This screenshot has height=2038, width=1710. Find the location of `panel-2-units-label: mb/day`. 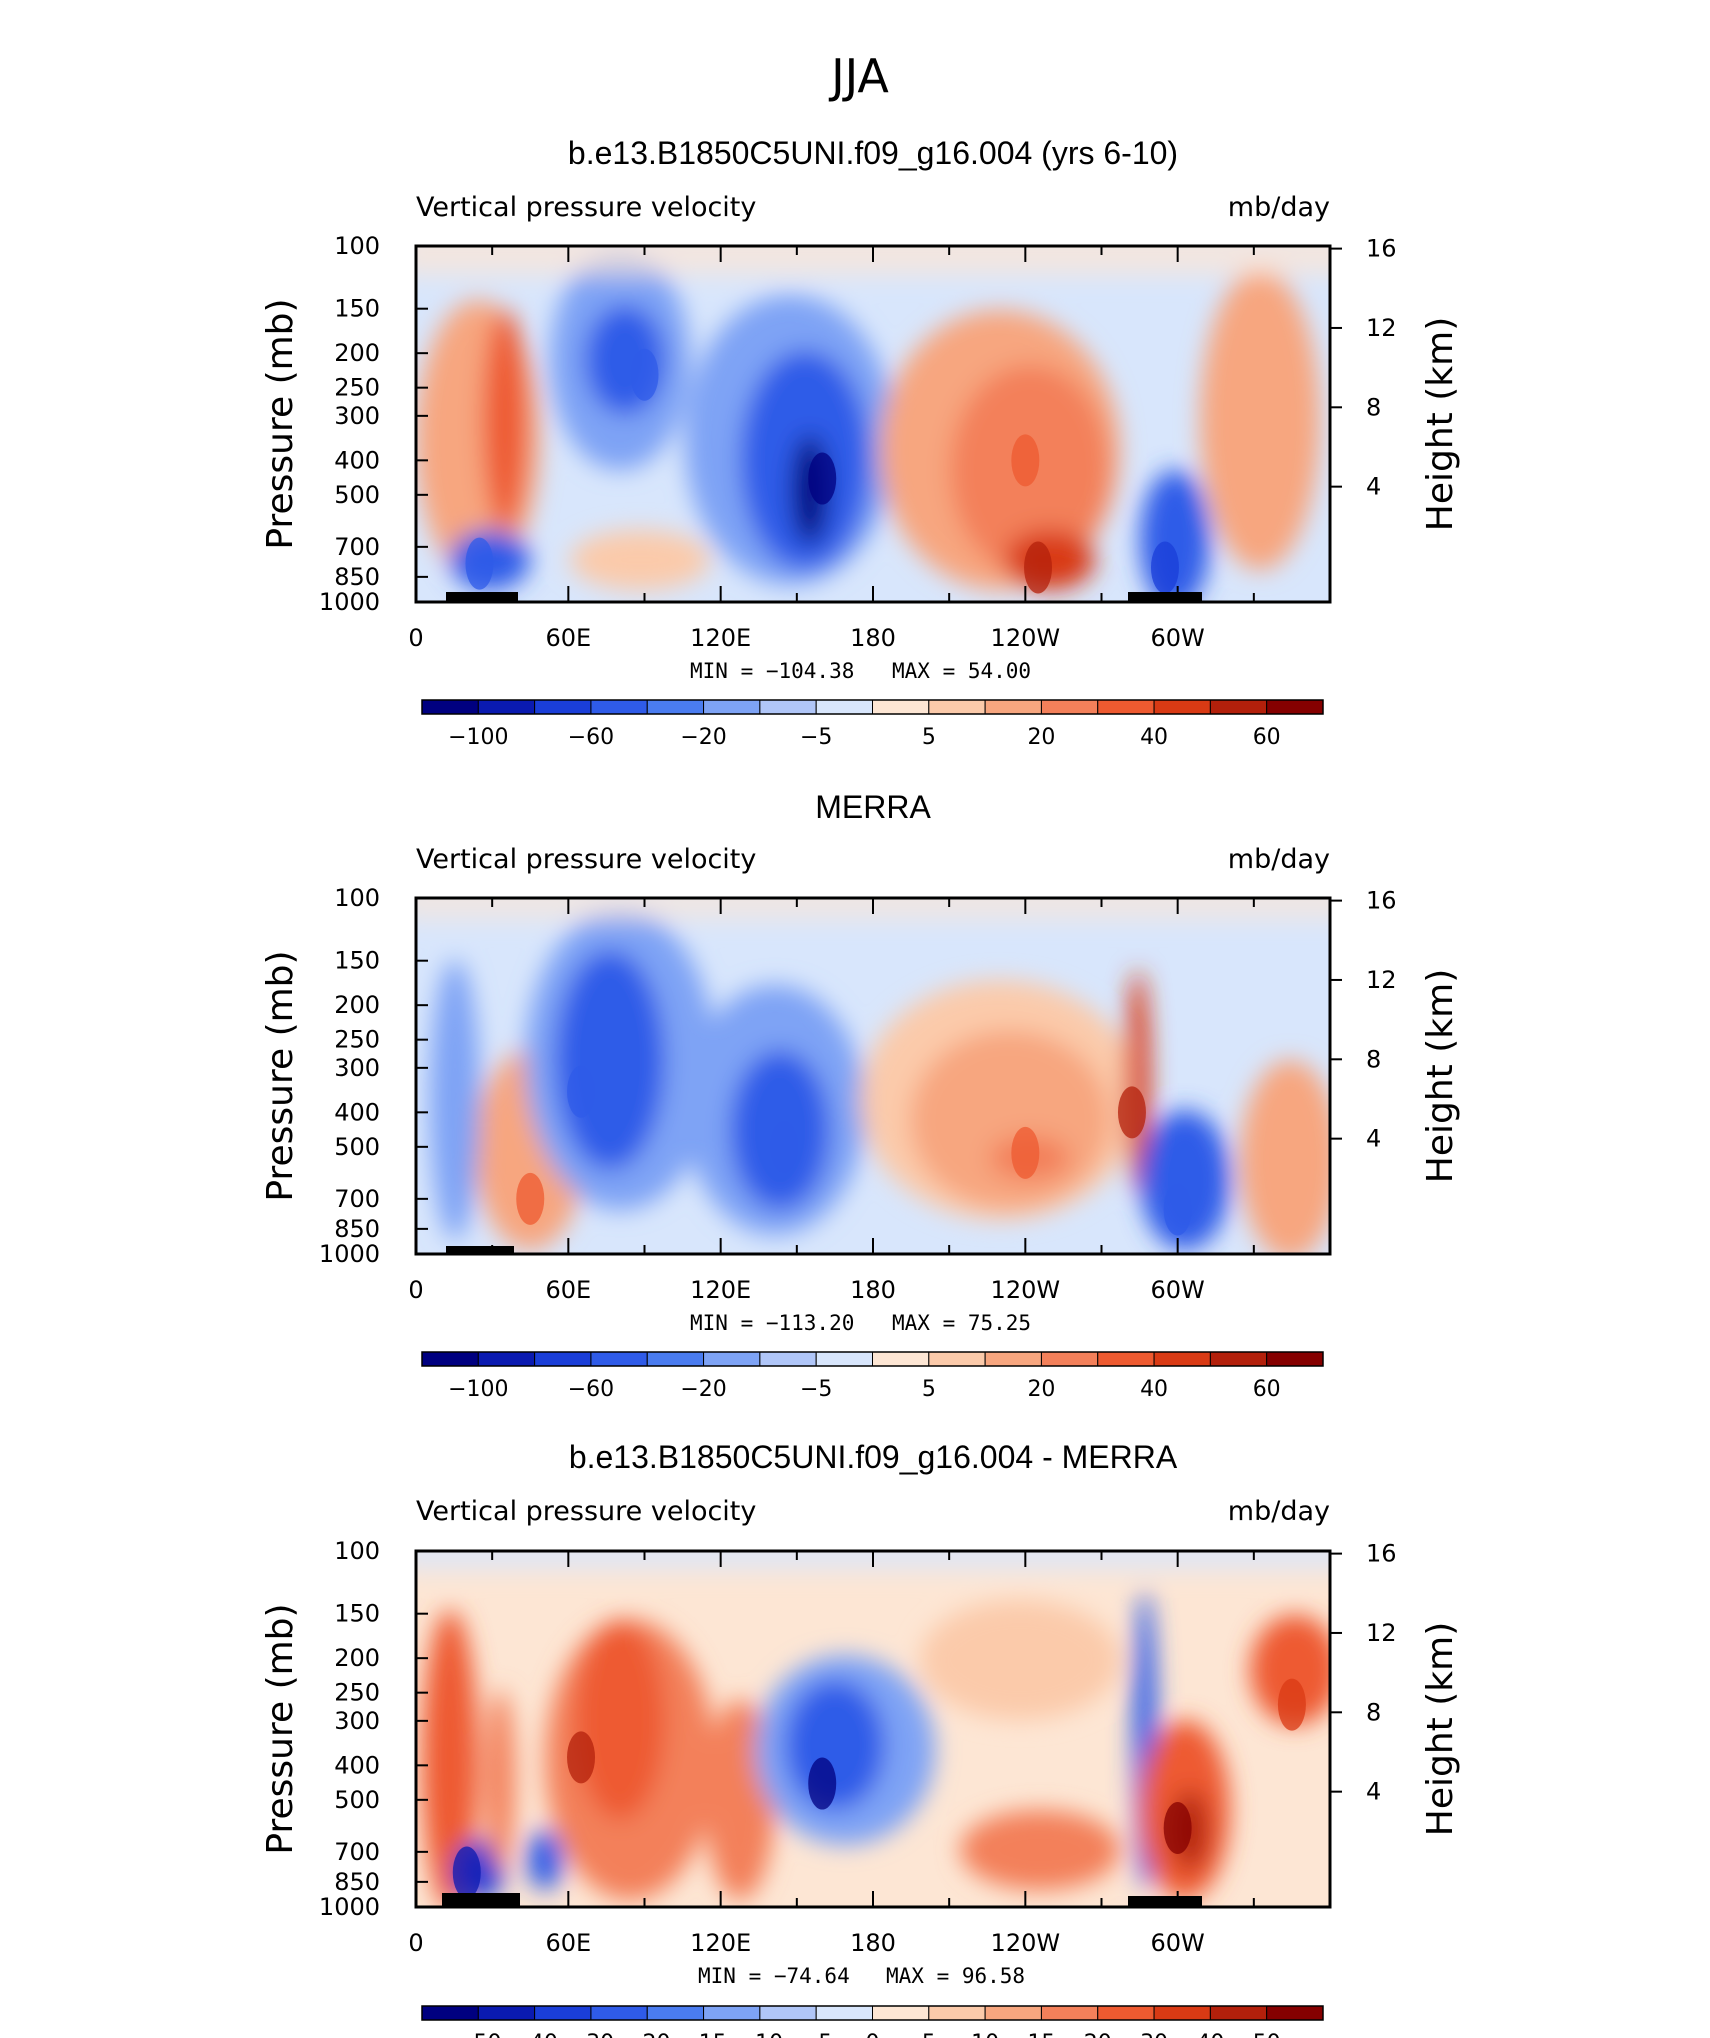

panel-2-units-label: mb/day is located at coordinates (1279, 859).